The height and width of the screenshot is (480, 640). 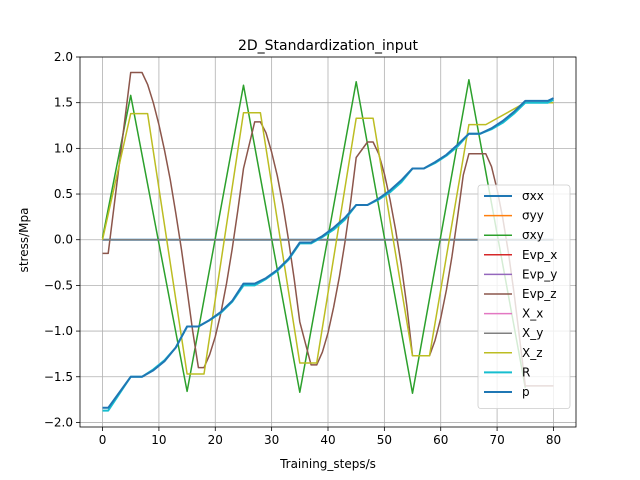 I want to click on y-tick-label: 0.0, so click(x=63, y=240).